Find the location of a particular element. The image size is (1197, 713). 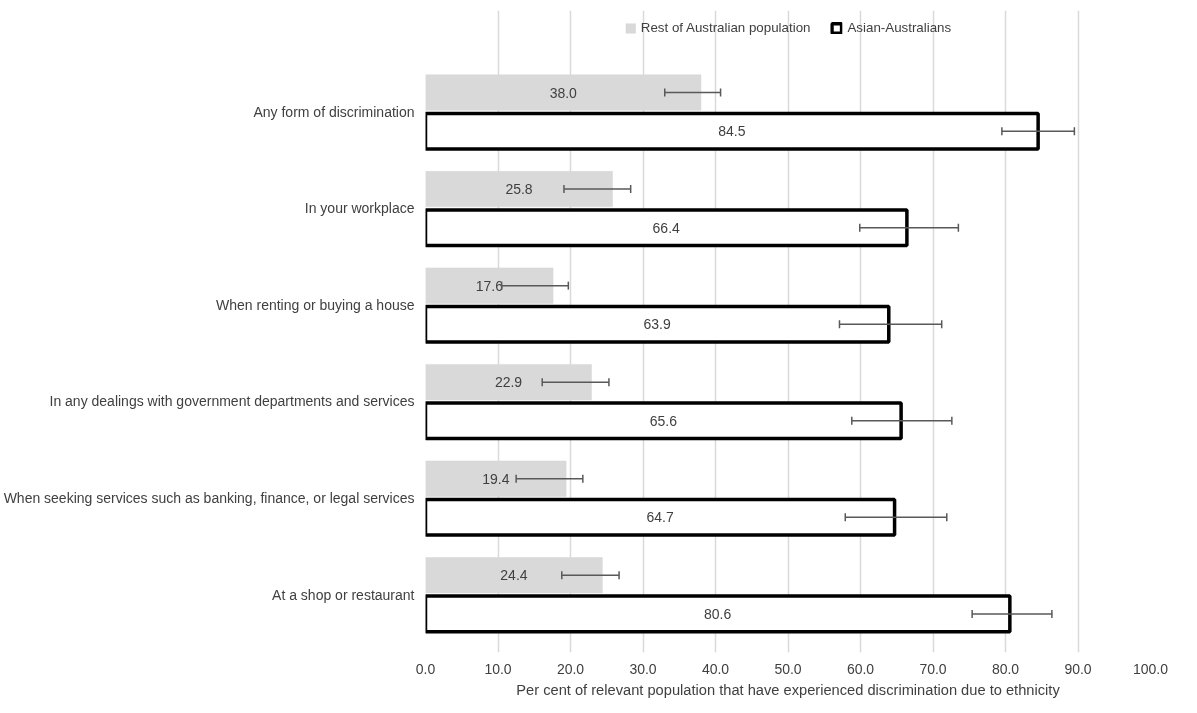

y-tick-label: At a shop or restaurant is located at coordinates (343, 594).